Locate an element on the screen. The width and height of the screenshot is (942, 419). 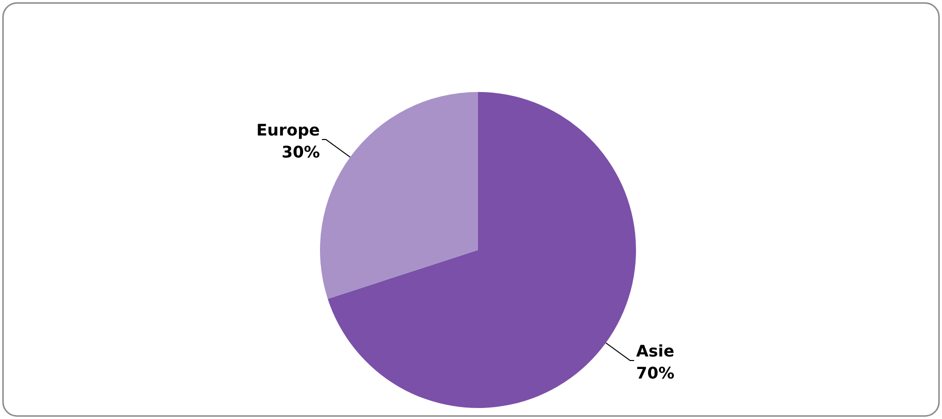
slice-label: Europe is located at coordinates (288, 130).